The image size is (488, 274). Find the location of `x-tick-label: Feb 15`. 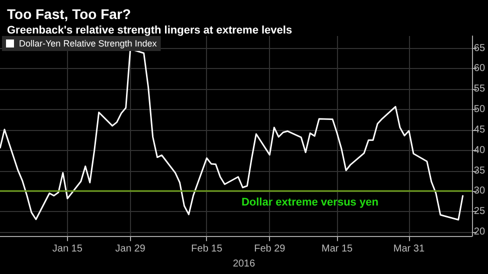

x-tick-label: Feb 15 is located at coordinates (207, 249).